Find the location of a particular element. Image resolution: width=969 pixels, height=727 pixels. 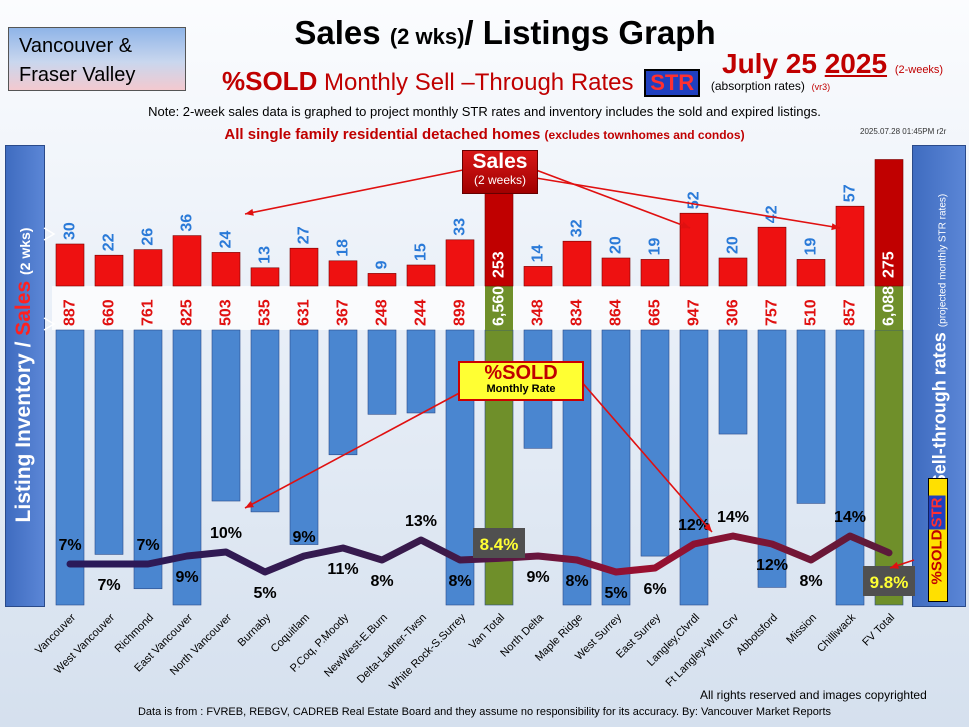

pct-label: 6% is located at coordinates (654, 589).